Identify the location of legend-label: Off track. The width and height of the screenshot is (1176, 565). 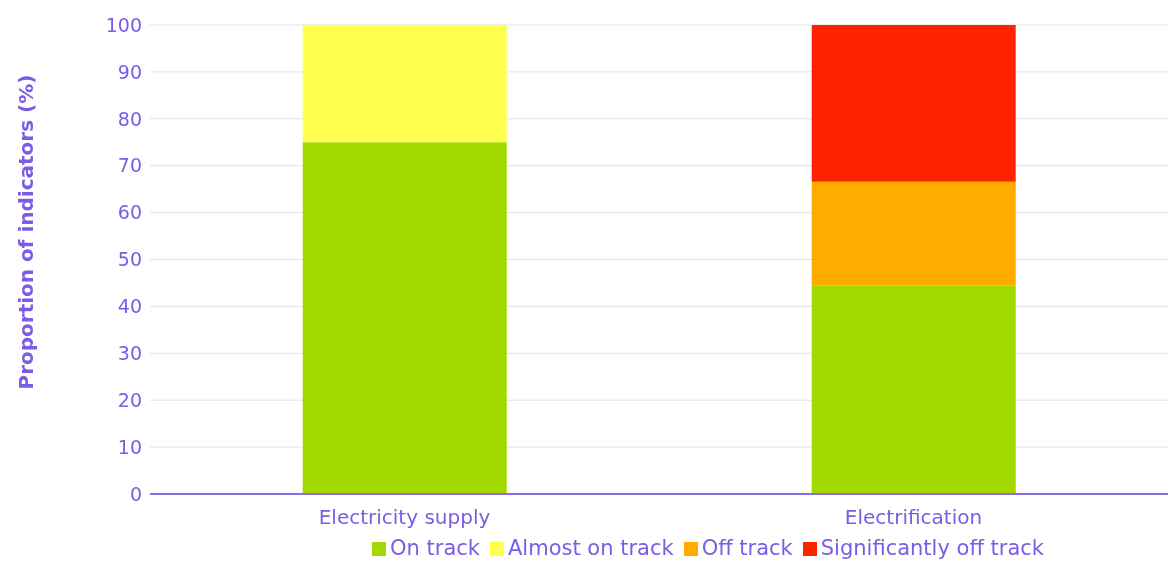
(747, 548).